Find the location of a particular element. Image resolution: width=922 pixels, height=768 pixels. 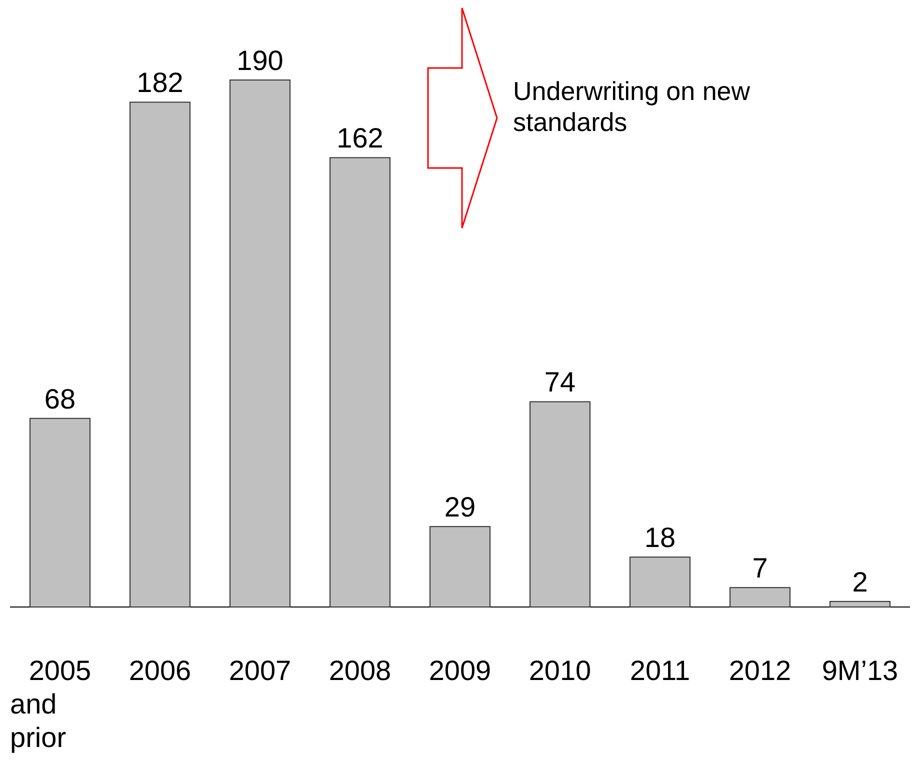

data-label: 68 is located at coordinates (60, 398).